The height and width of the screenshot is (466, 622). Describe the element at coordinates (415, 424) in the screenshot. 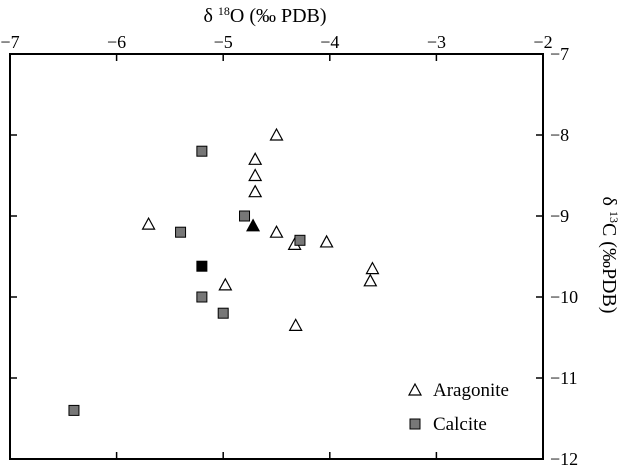

I see `legend-calcite-marker` at that location.